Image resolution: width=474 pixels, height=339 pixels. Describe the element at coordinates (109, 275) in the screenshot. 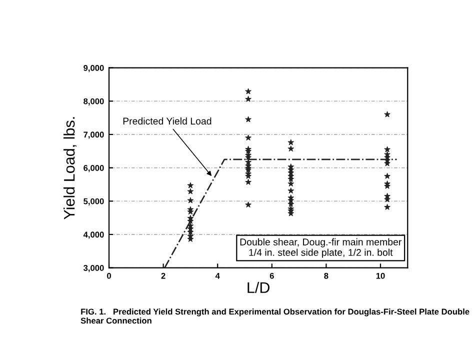

I see `x-tick-label: 0` at that location.